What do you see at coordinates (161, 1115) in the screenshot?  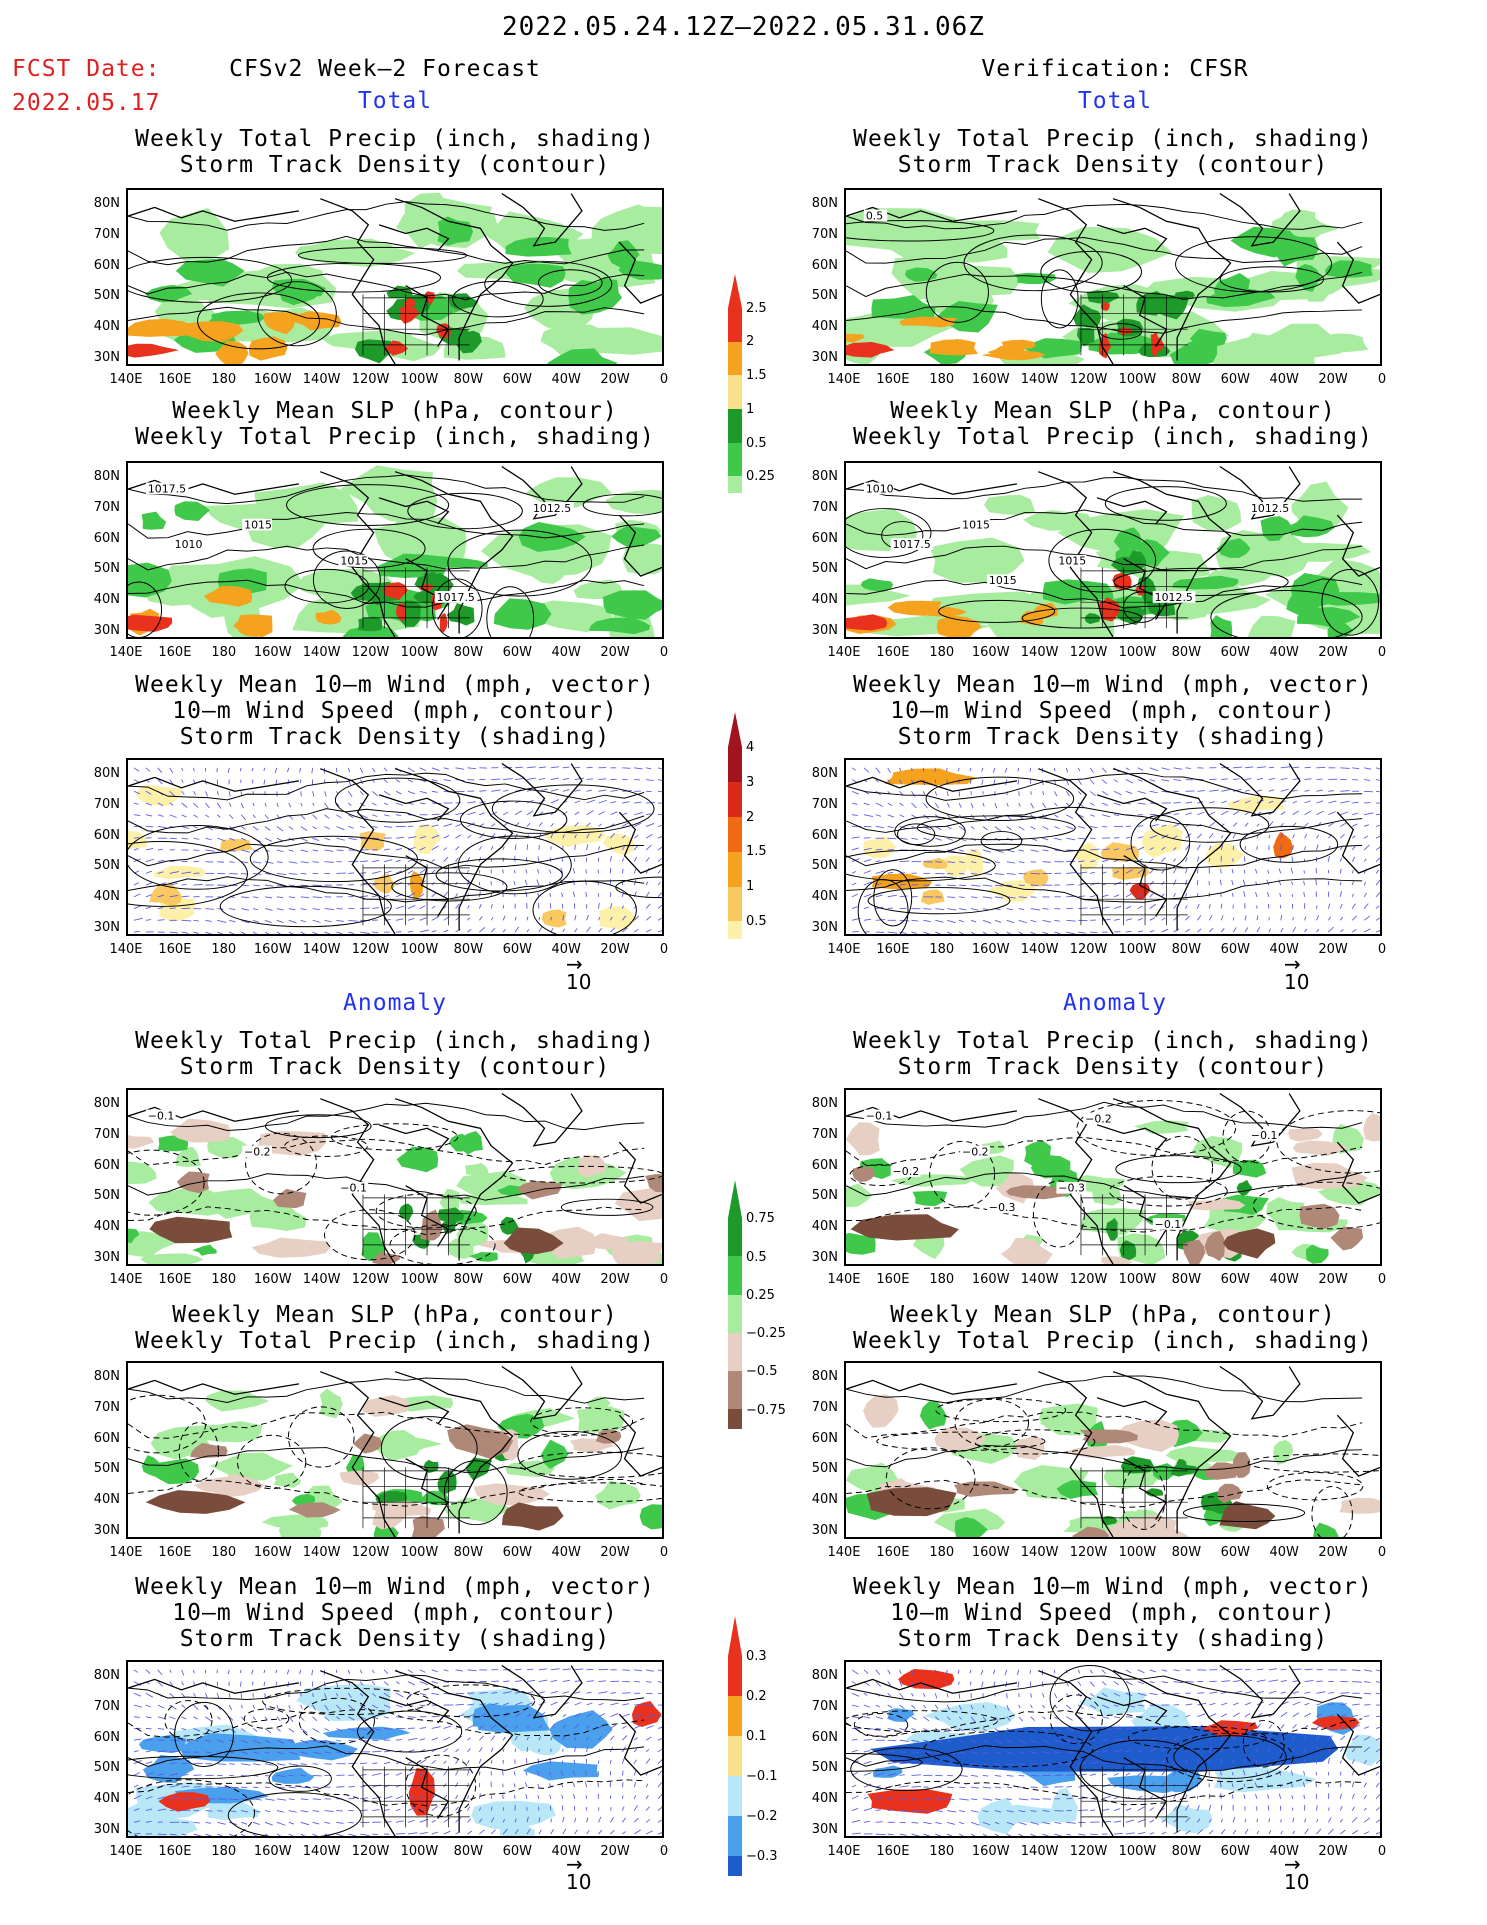 I see `contour-value-label: −0.1` at bounding box center [161, 1115].